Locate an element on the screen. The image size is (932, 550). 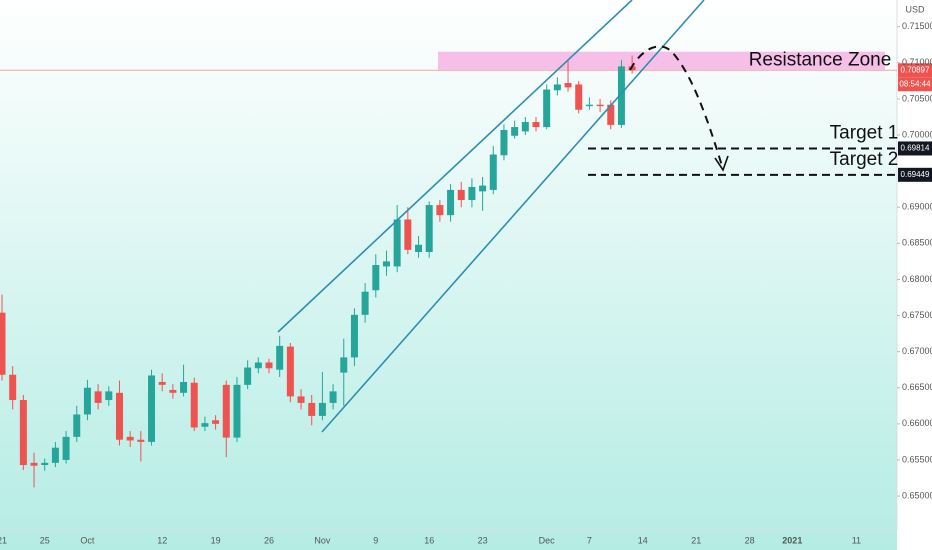
x-tick-label: 23 is located at coordinates (483, 540).